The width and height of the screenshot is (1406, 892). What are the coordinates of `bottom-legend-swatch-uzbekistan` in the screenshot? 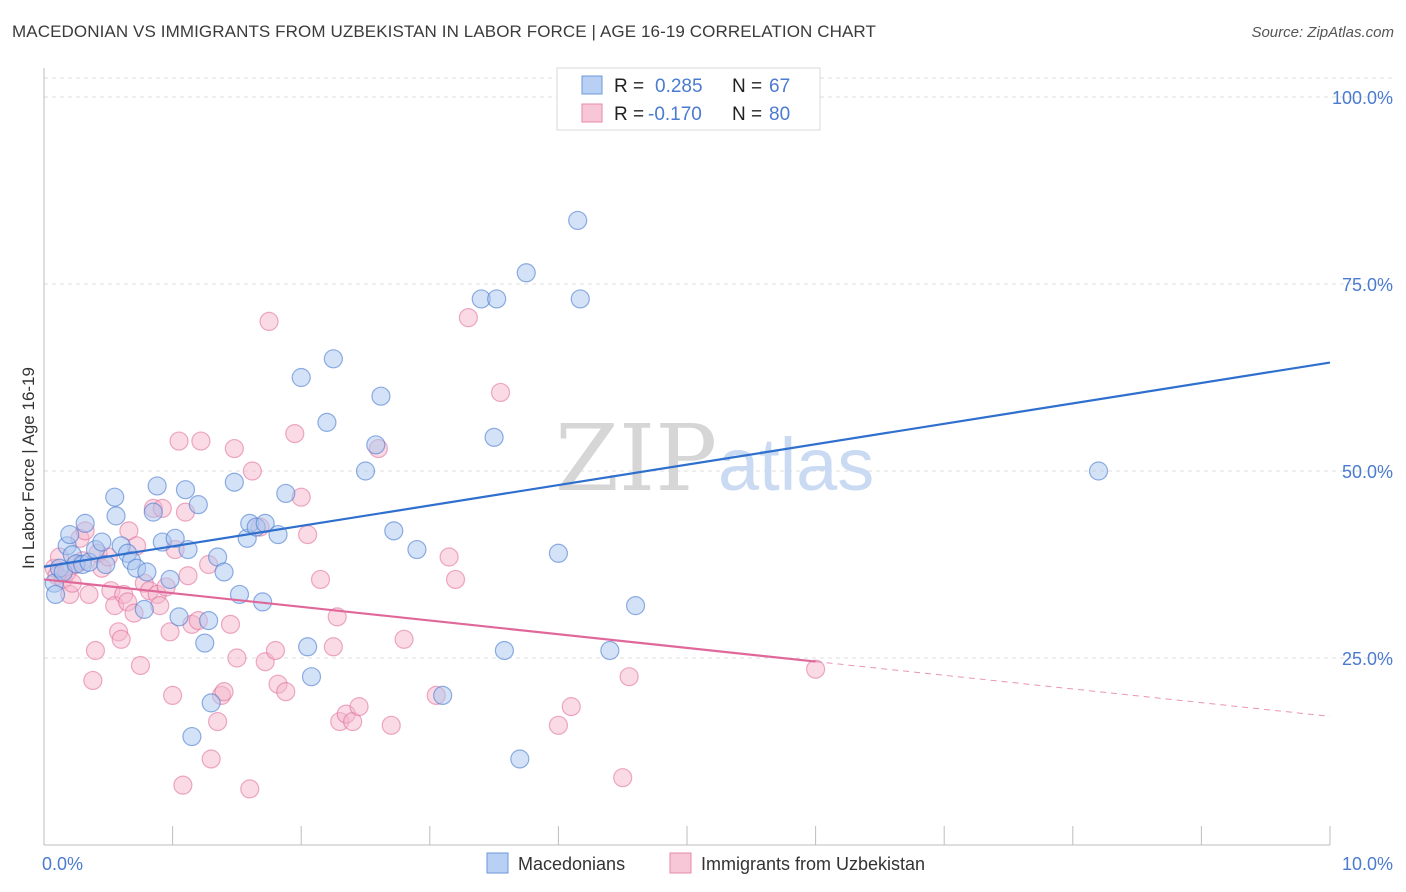 It's located at (680, 863).